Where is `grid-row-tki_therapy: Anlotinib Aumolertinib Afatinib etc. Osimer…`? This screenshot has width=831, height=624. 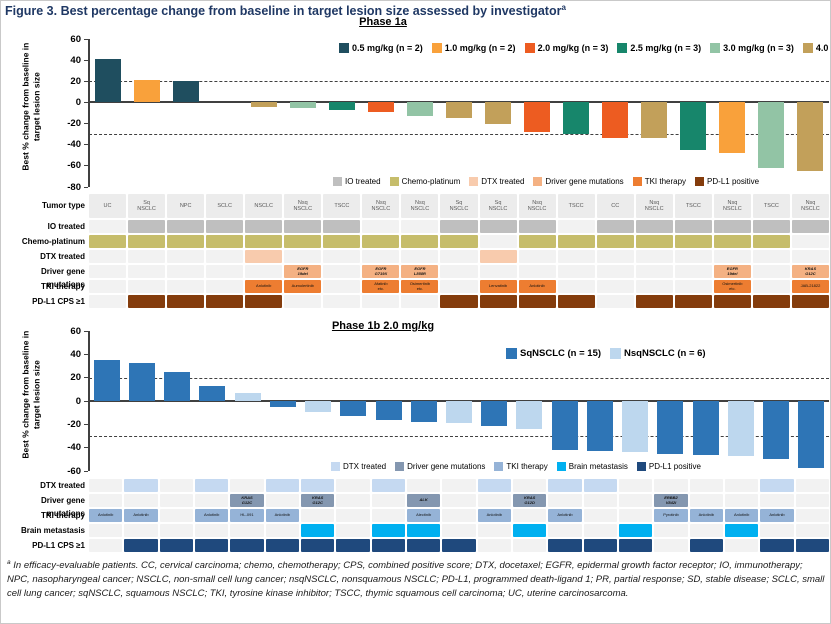
grid-row-tki_therapy: Anlotinib Aumolertinib Afatinib etc. Osimer… is located at coordinates (459, 286).